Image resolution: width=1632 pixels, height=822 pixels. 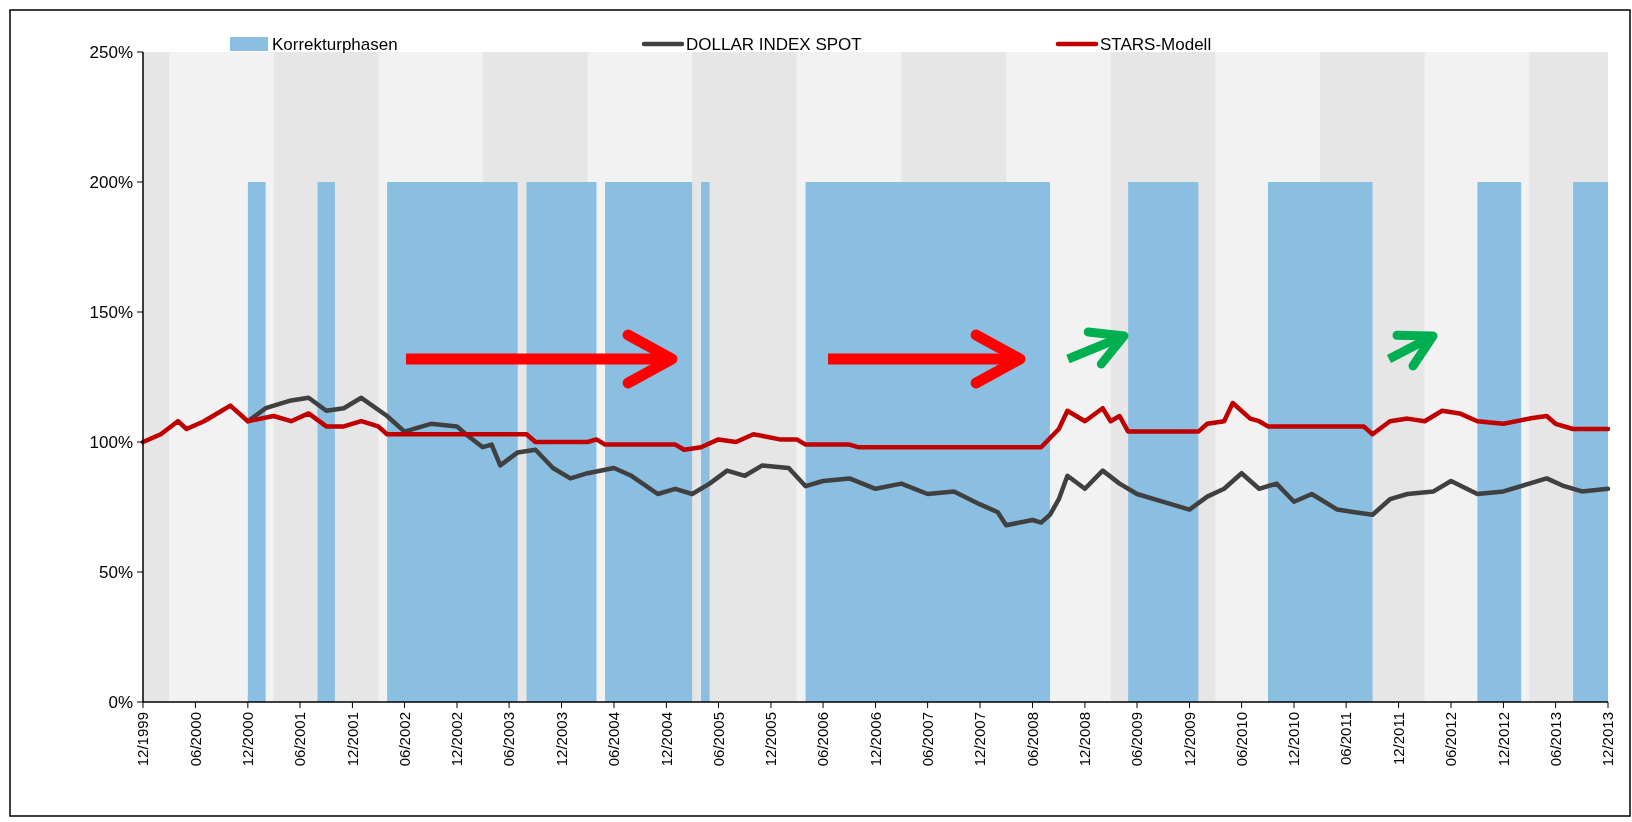 What do you see at coordinates (335, 44) in the screenshot?
I see `legend-label: Korrekturphasen` at bounding box center [335, 44].